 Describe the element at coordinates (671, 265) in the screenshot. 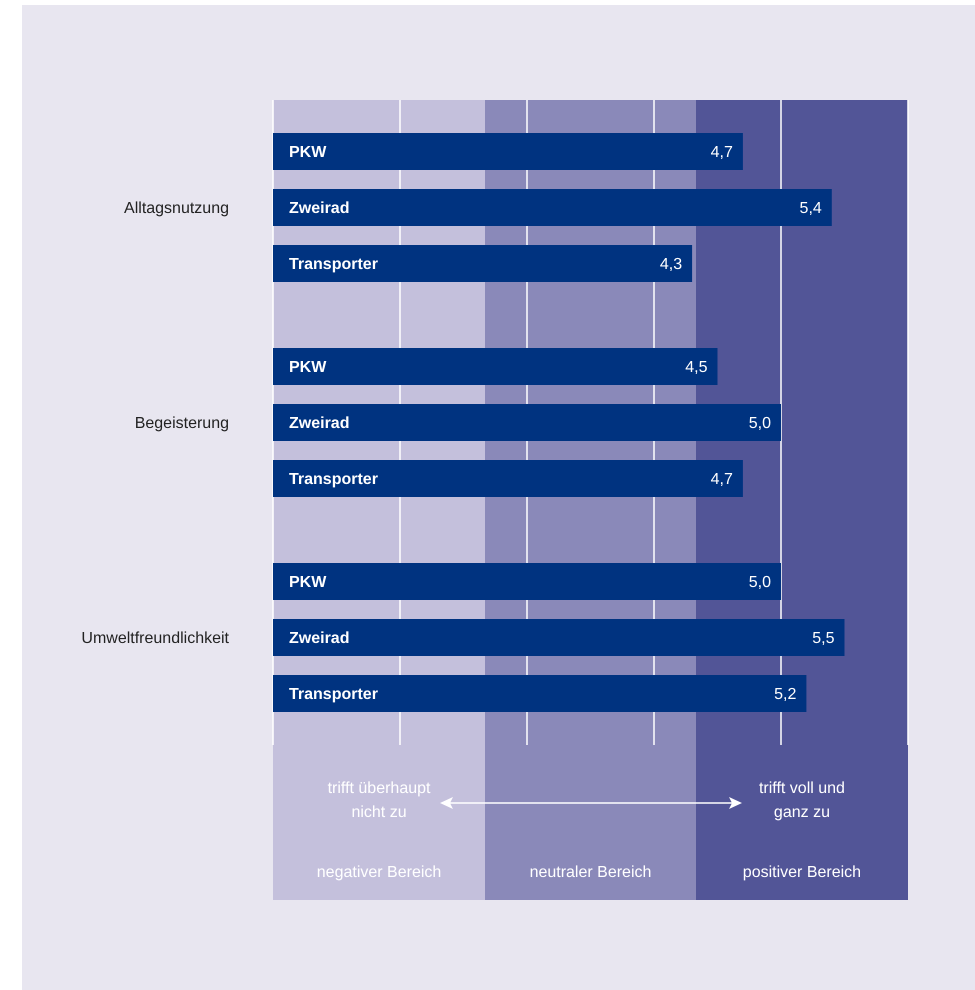

I see `data-label: 4,3` at that location.